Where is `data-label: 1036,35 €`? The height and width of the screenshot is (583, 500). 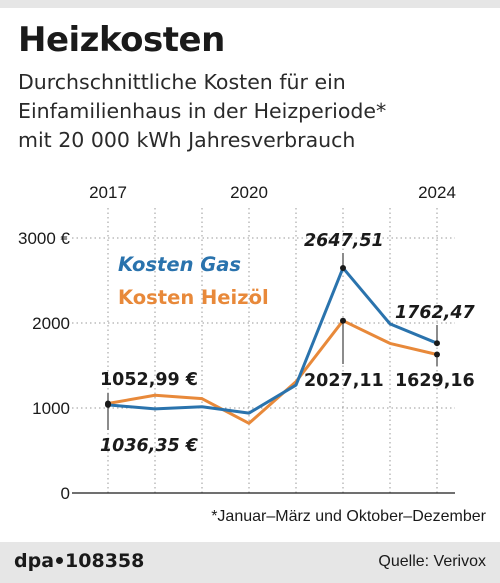
data-label: 1036,35 € is located at coordinates (149, 446).